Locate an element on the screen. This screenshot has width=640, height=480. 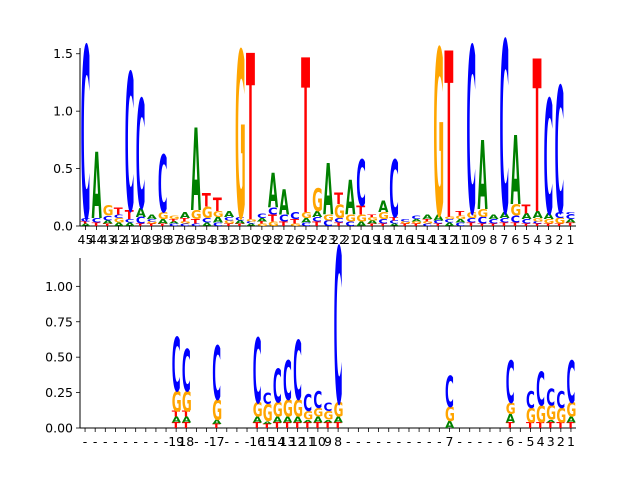
x-tick-label: 17 is located at coordinates (217, 441).